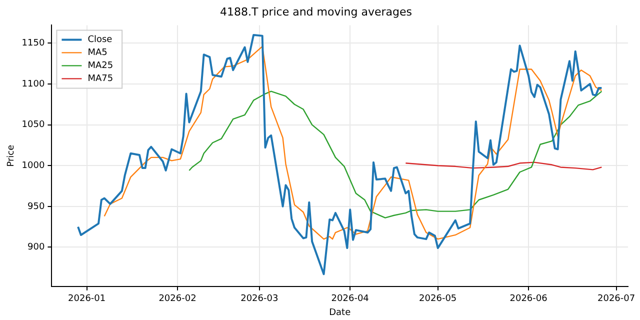 The width and height of the screenshot is (640, 320). Describe the element at coordinates (11, 155) in the screenshot. I see `y-axis-title: Price` at that location.